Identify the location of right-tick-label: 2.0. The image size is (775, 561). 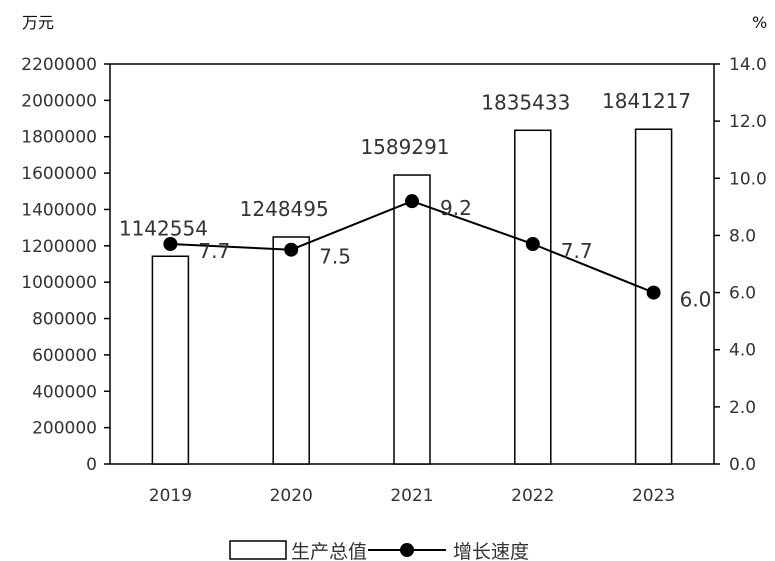
(742, 408).